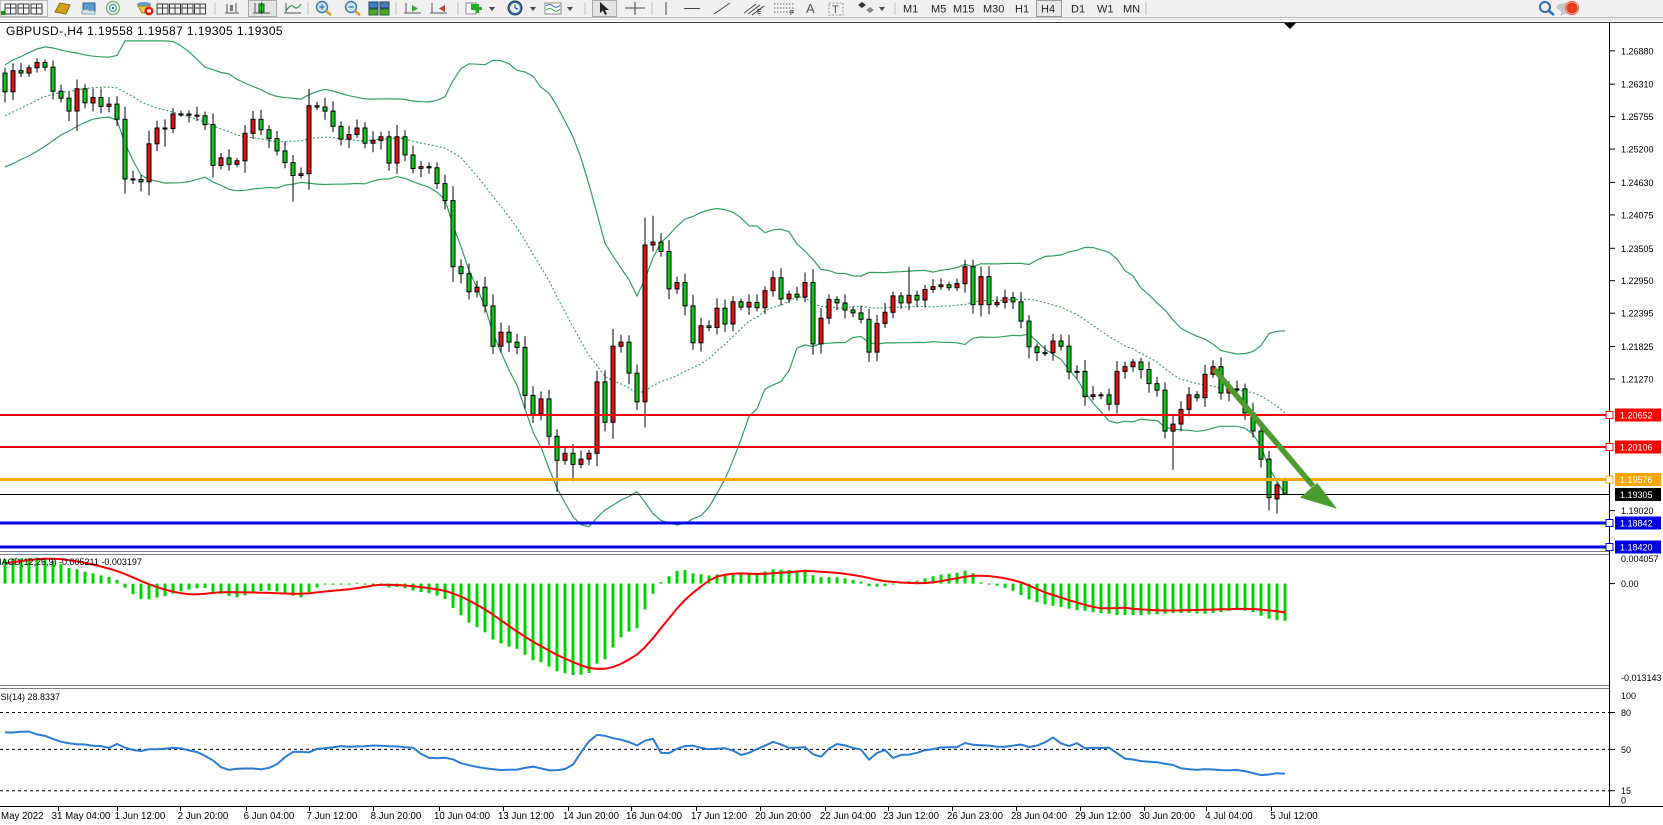  What do you see at coordinates (759, 12) in the screenshot?
I see `svg-text: E` at bounding box center [759, 12].